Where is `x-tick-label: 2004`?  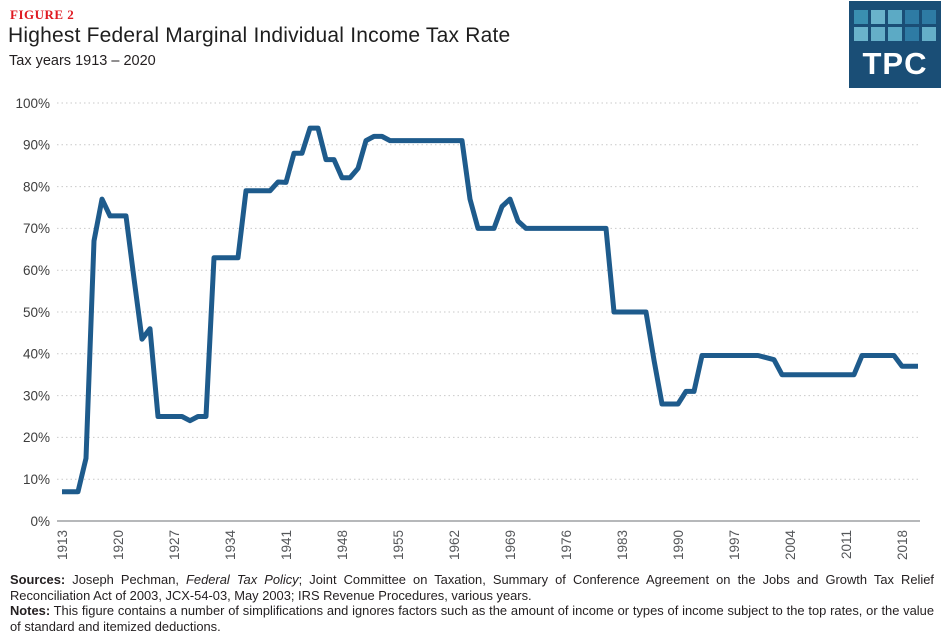
x-tick-label: 2004 is located at coordinates (790, 545).